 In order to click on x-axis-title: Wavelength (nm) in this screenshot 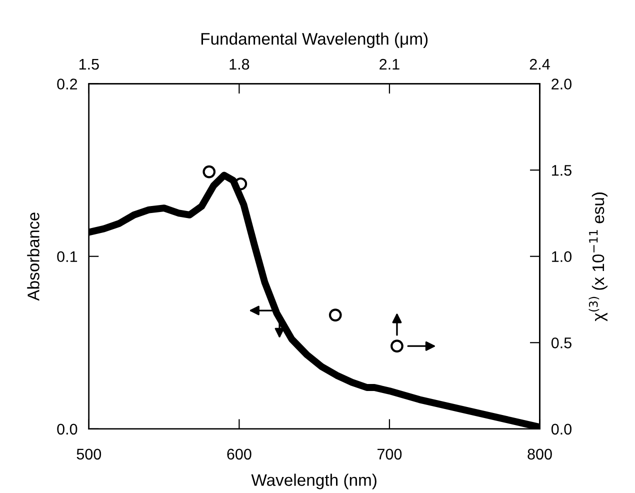, I will do `click(313, 482)`.